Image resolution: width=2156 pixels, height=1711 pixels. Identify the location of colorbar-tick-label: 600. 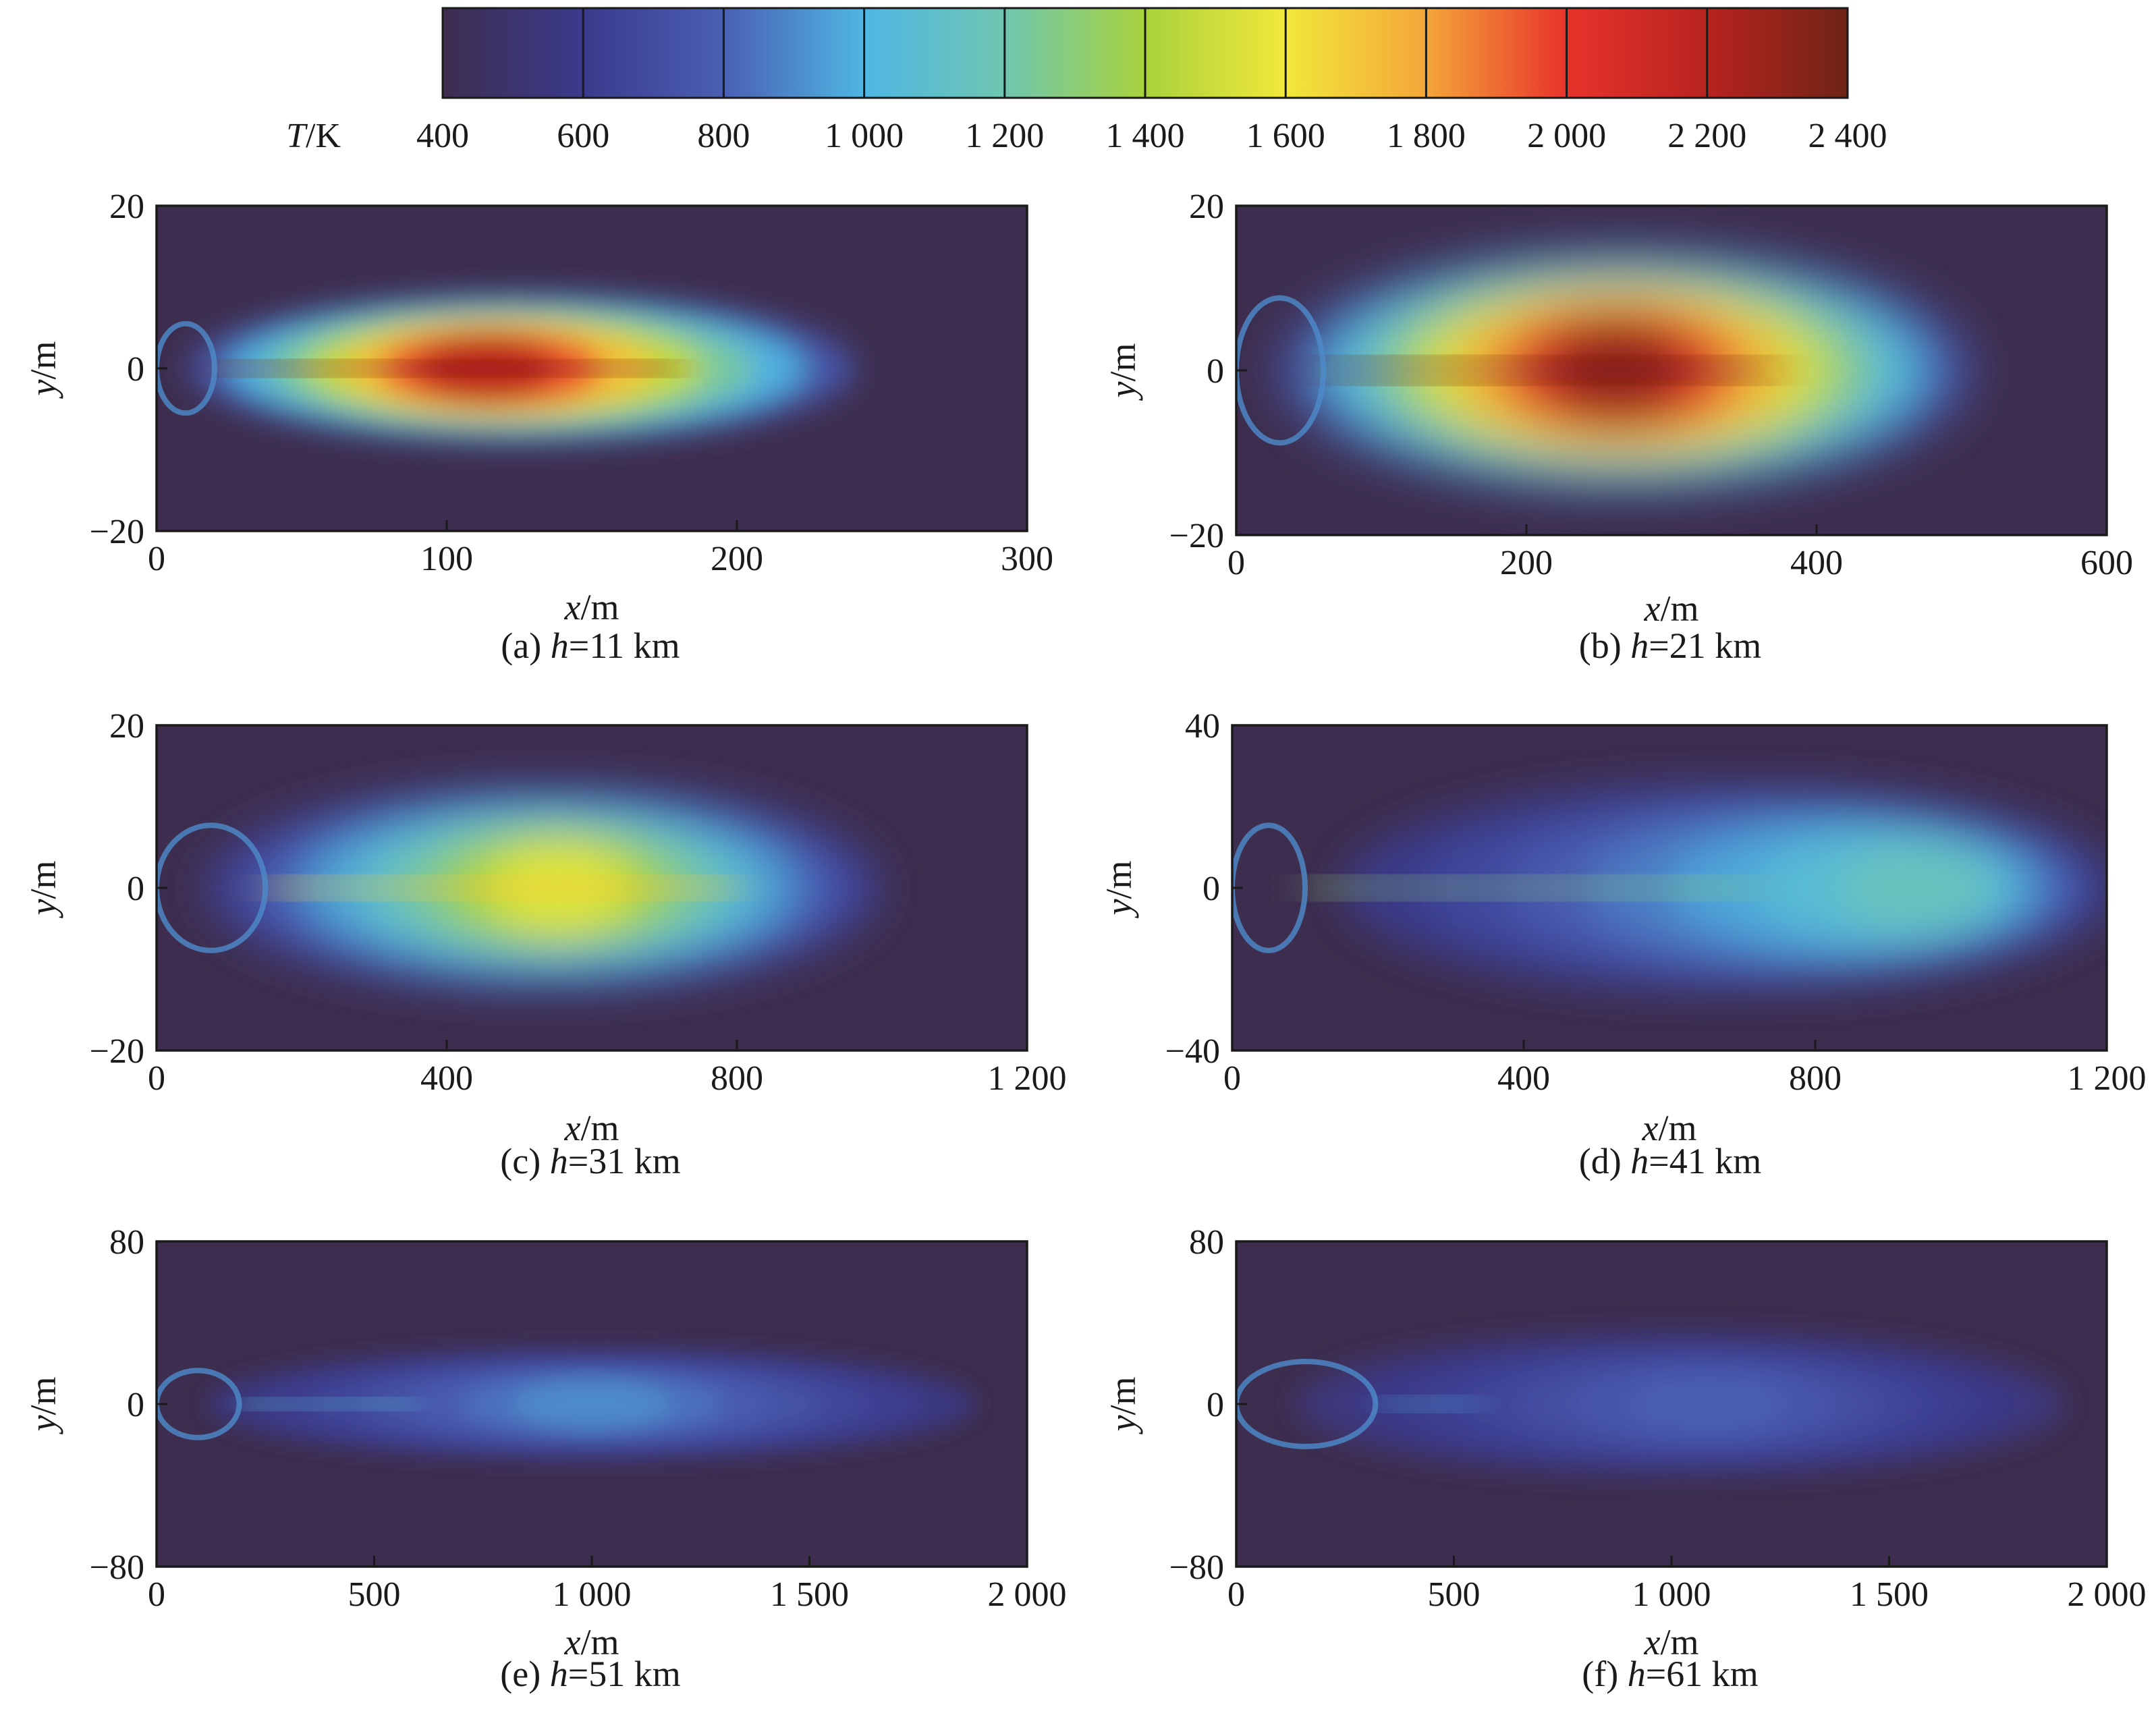
(583, 136).